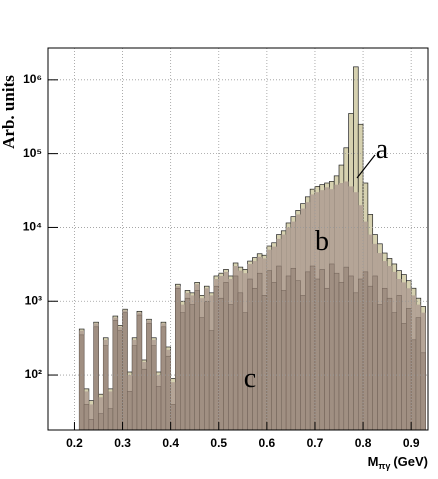 Image resolution: width=438 pixels, height=479 pixels. I want to click on x-tick-label: 0.8, so click(363, 443).